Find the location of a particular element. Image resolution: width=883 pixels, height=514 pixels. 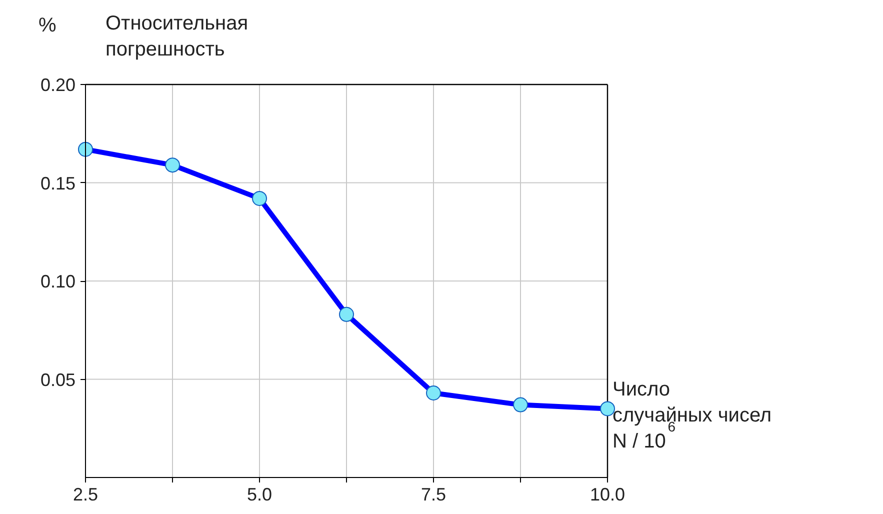

x-axis-title: Число случайных чисел N / 106 is located at coordinates (692, 415).